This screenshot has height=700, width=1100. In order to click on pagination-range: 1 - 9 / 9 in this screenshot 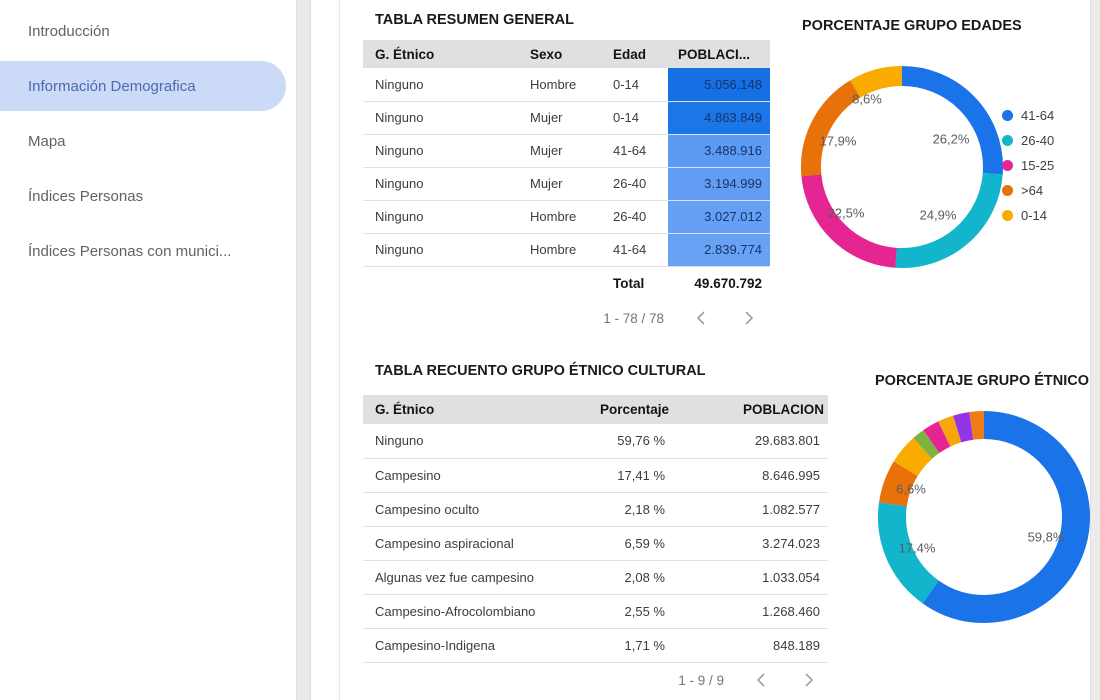, I will do `click(701, 680)`.